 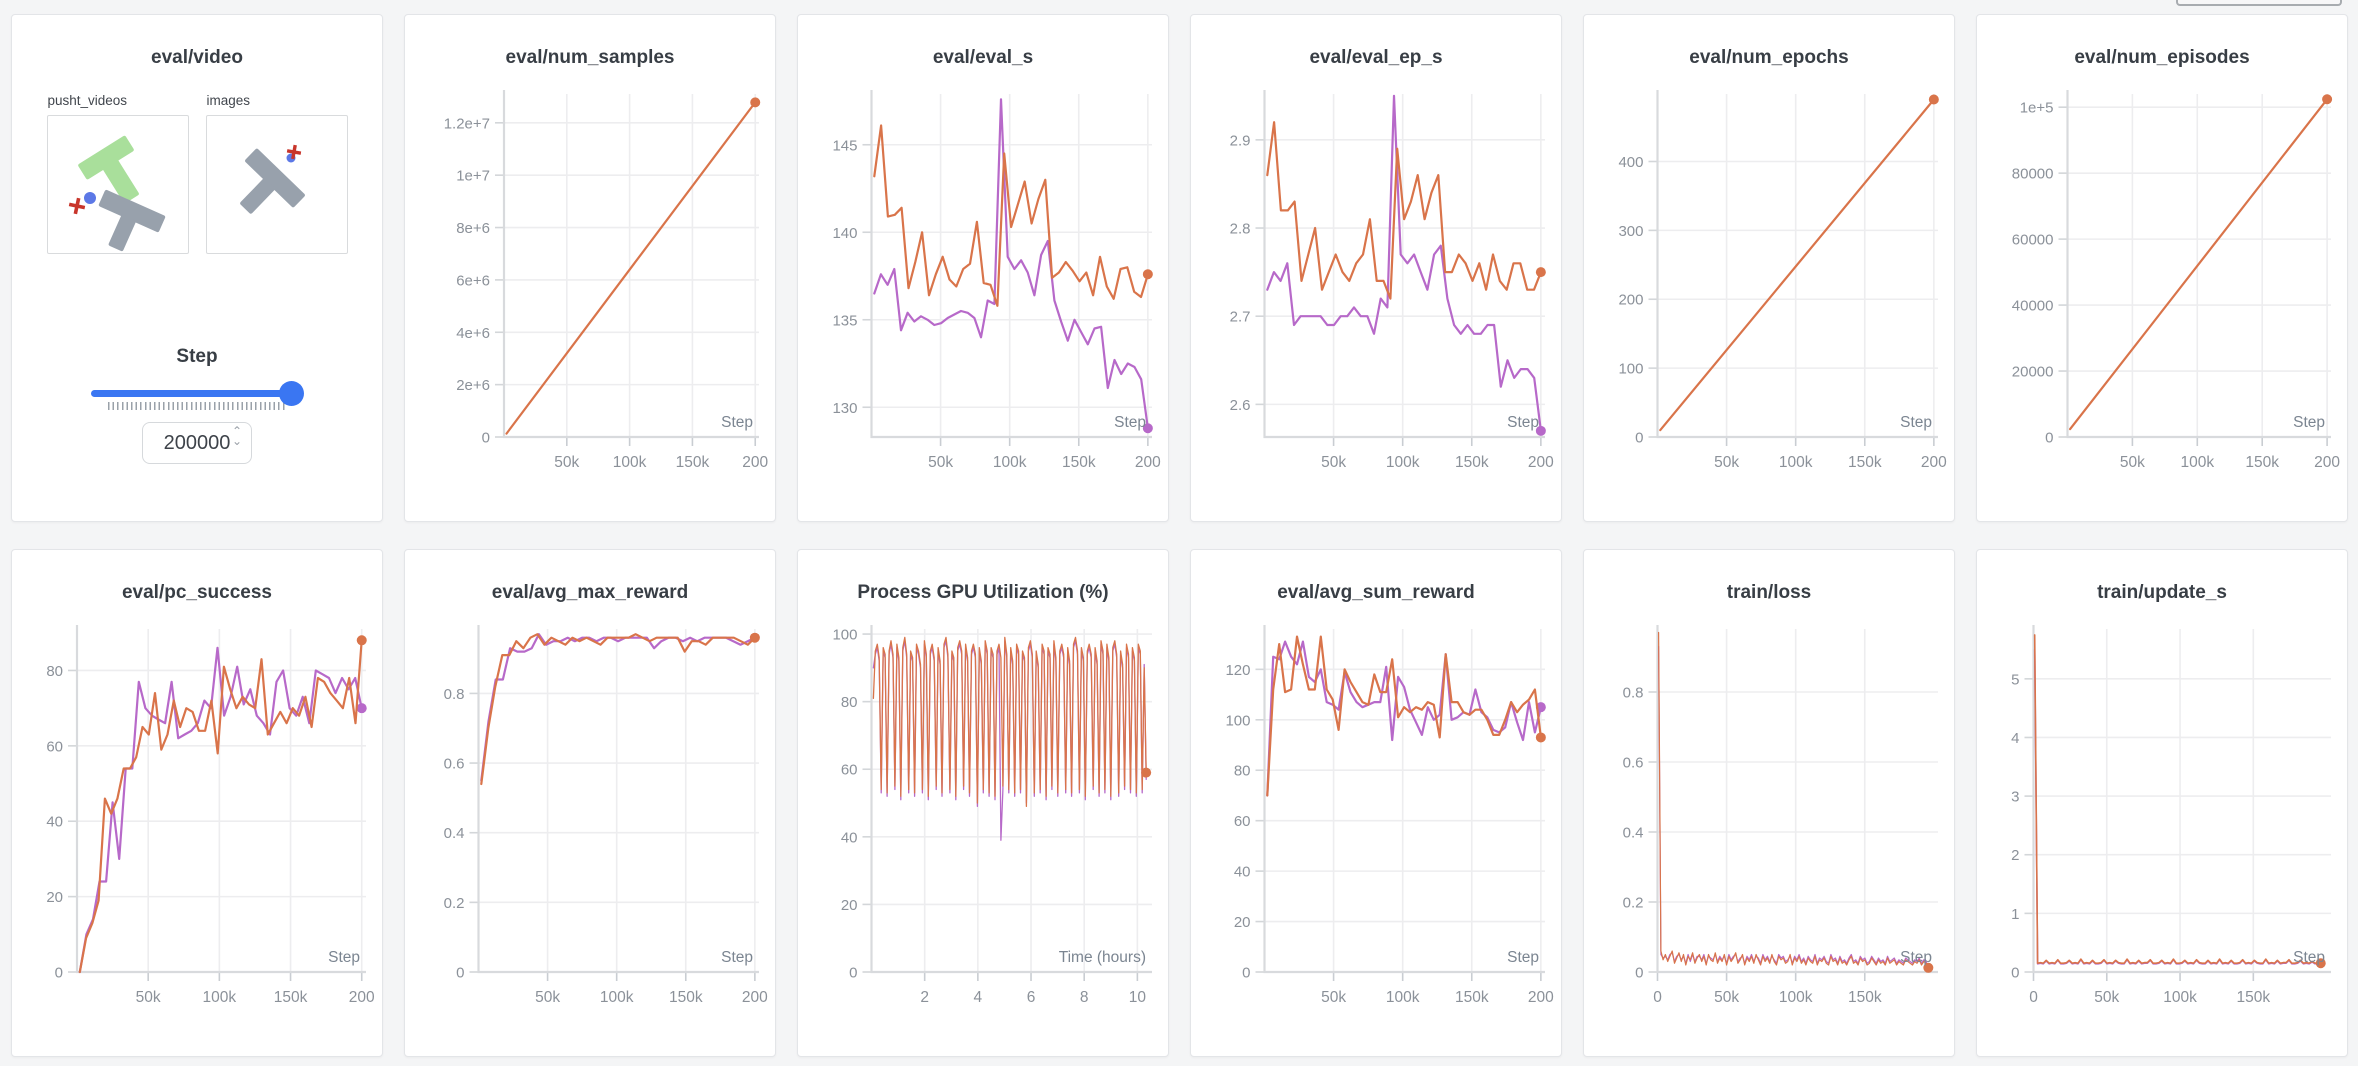 I want to click on y-tick-label: 100, so click(x=844, y=635).